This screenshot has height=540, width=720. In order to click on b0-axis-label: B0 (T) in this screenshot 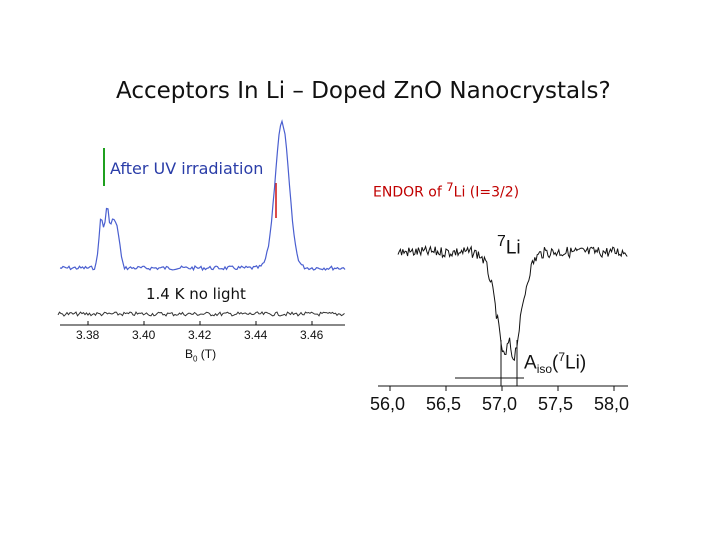, I will do `click(200, 355)`.